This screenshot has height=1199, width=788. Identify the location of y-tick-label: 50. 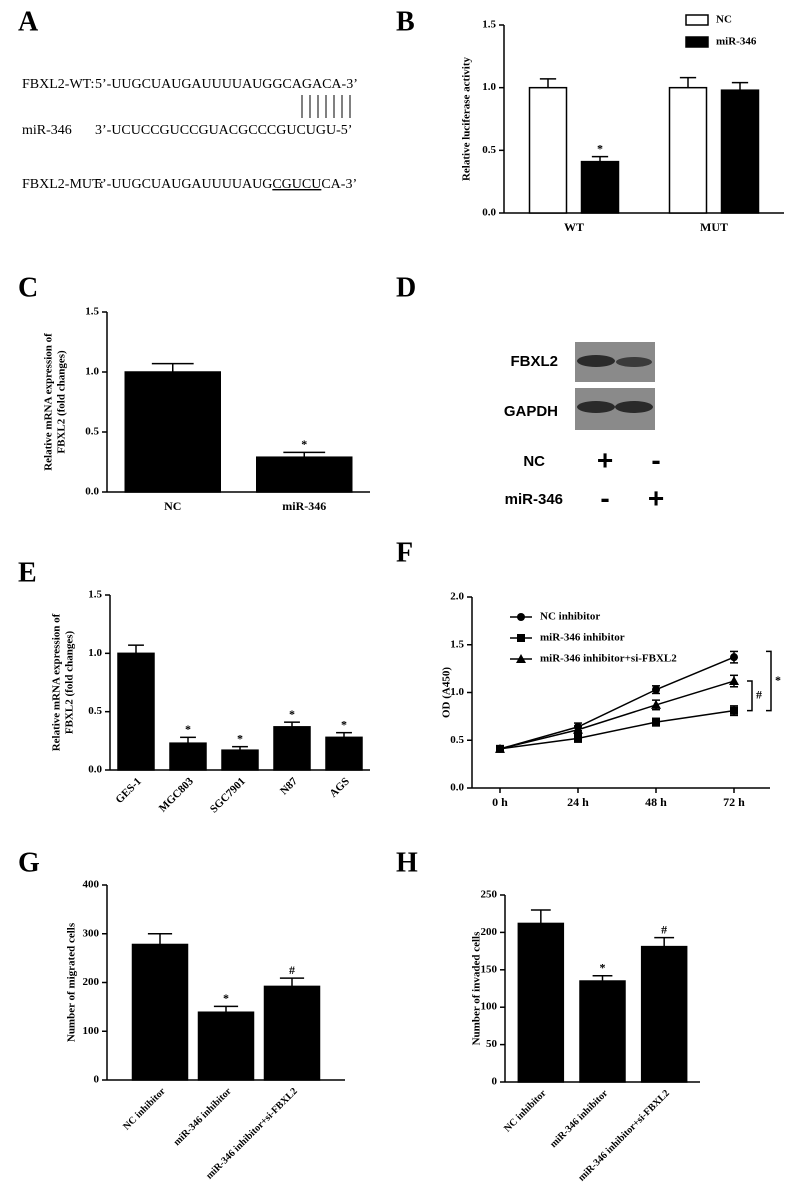
(492, 1044).